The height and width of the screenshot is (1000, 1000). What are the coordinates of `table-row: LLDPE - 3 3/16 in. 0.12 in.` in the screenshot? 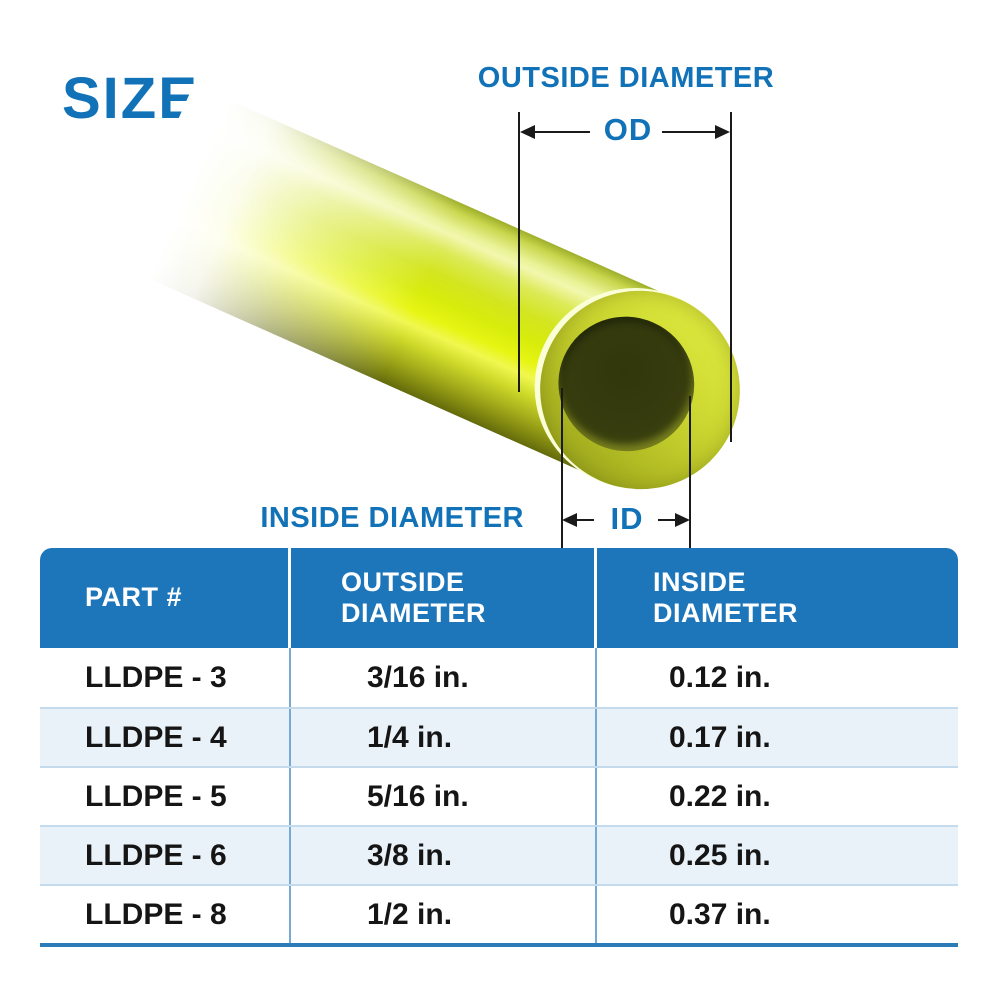 It's located at (499, 677).